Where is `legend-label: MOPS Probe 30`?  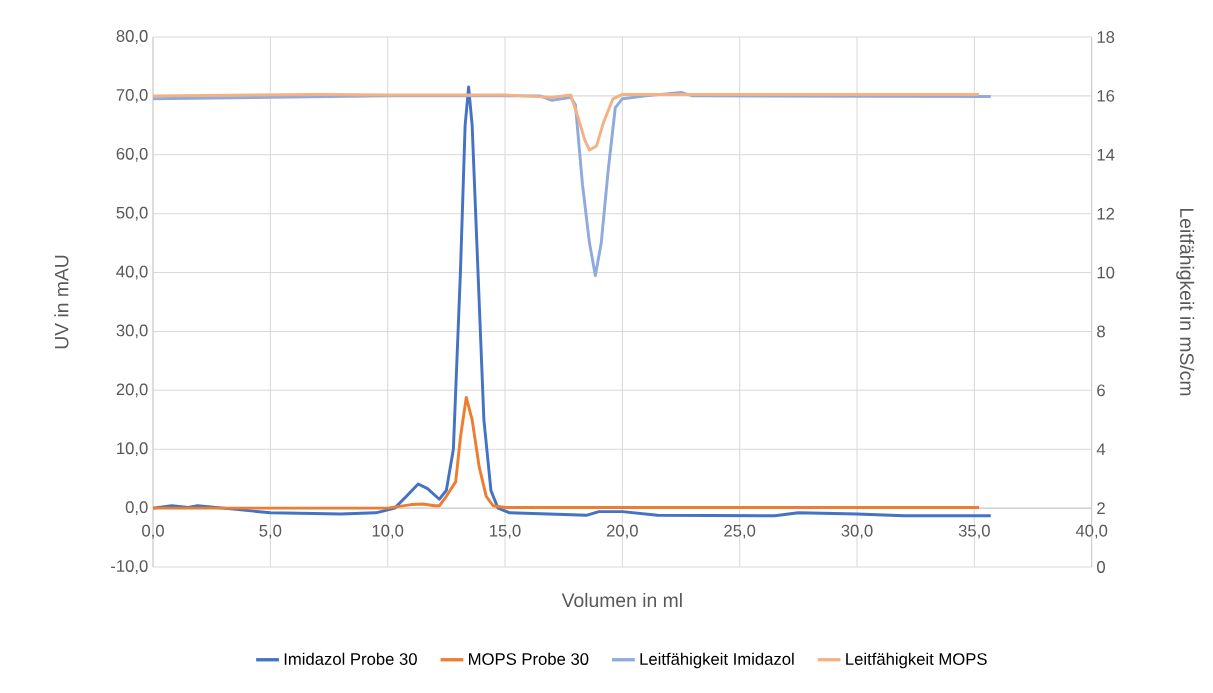
legend-label: MOPS Probe 30 is located at coordinates (529, 658).